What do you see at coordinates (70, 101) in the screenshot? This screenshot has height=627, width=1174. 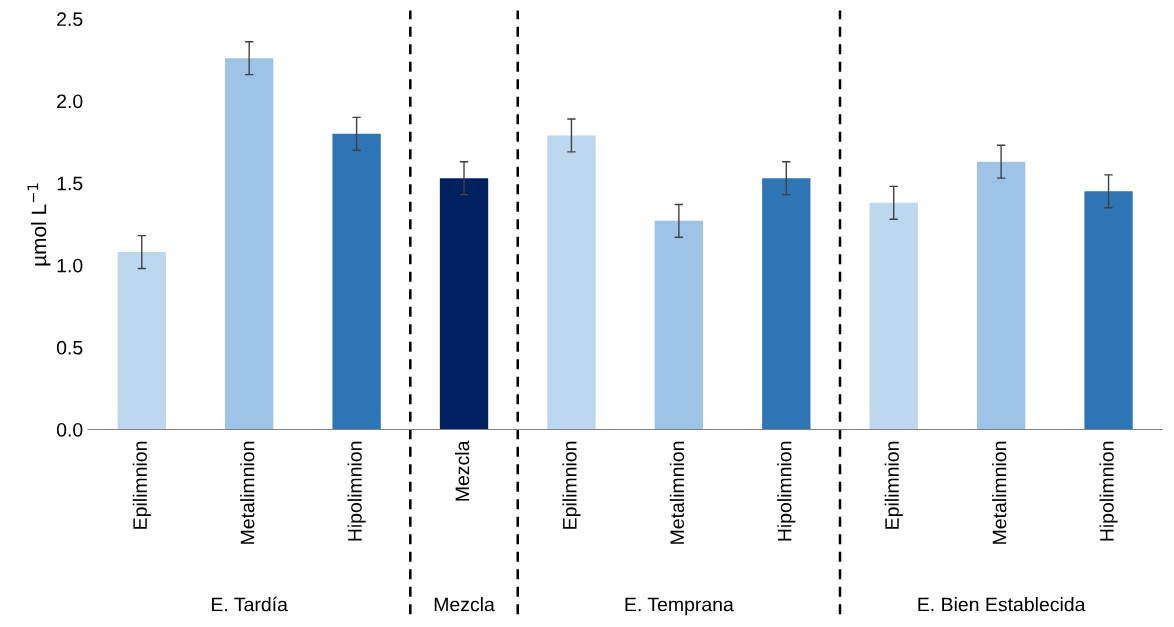 I see `y-tick-label: 2.0` at bounding box center [70, 101].